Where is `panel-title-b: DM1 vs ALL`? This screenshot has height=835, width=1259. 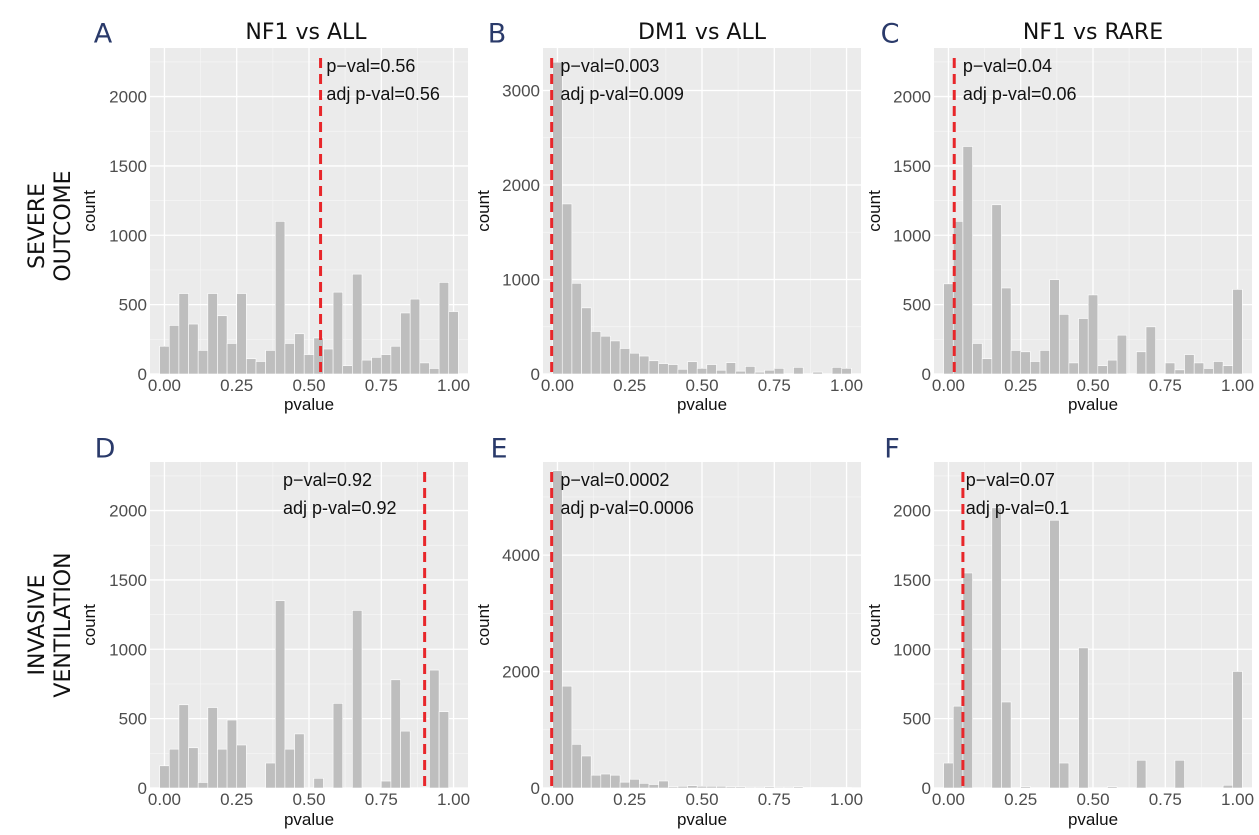
panel-title-b: DM1 vs ALL is located at coordinates (702, 32).